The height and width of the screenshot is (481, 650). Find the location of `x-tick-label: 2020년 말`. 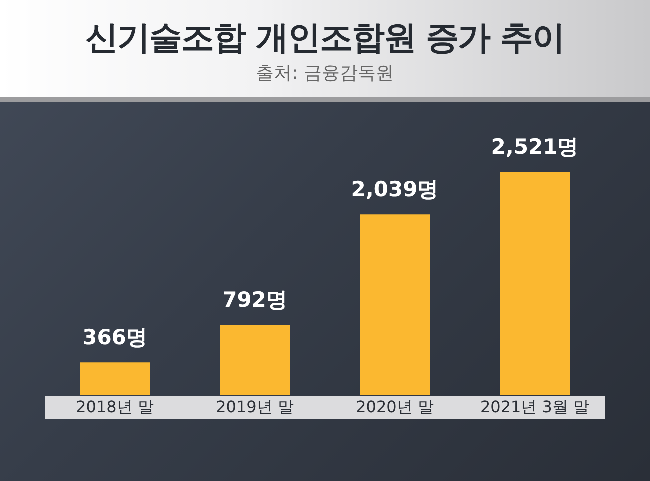

x-tick-label: 2020년 말 is located at coordinates (395, 407).